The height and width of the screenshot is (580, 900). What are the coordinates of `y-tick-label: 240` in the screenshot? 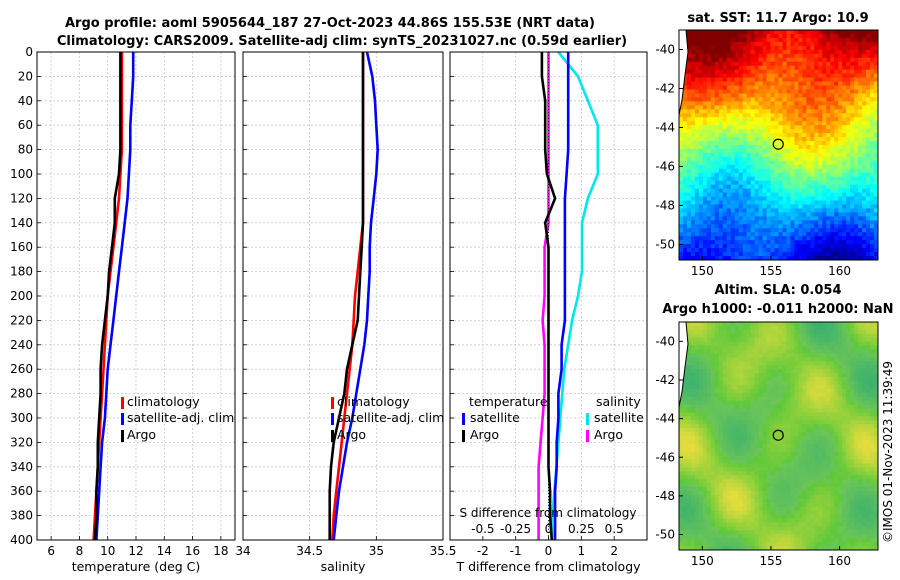 It's located at (21, 345).